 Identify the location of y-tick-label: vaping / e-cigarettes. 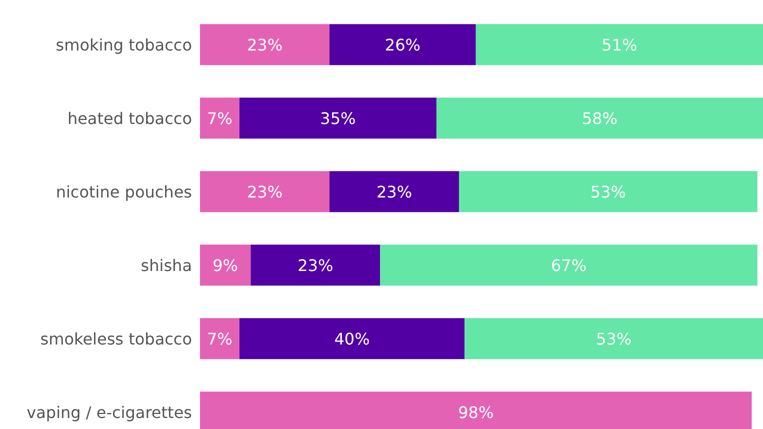
(109, 412).